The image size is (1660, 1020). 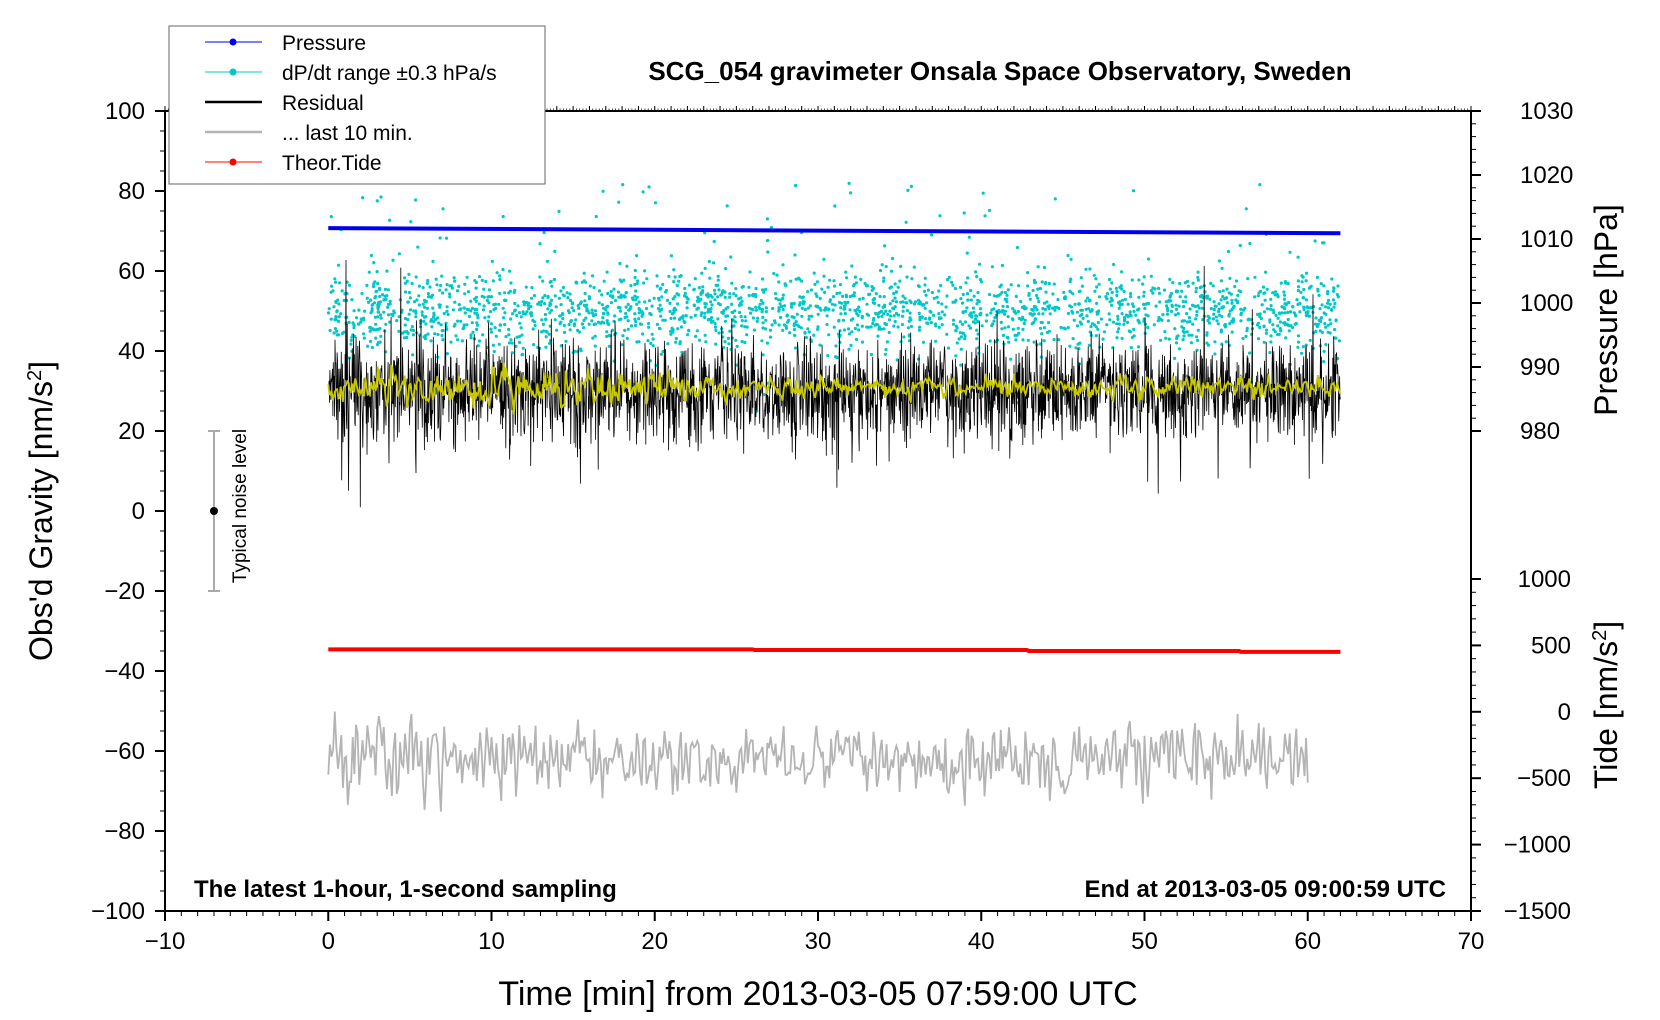 What do you see at coordinates (1544, 579) in the screenshot?
I see `tide-tick-label: 1000` at bounding box center [1544, 579].